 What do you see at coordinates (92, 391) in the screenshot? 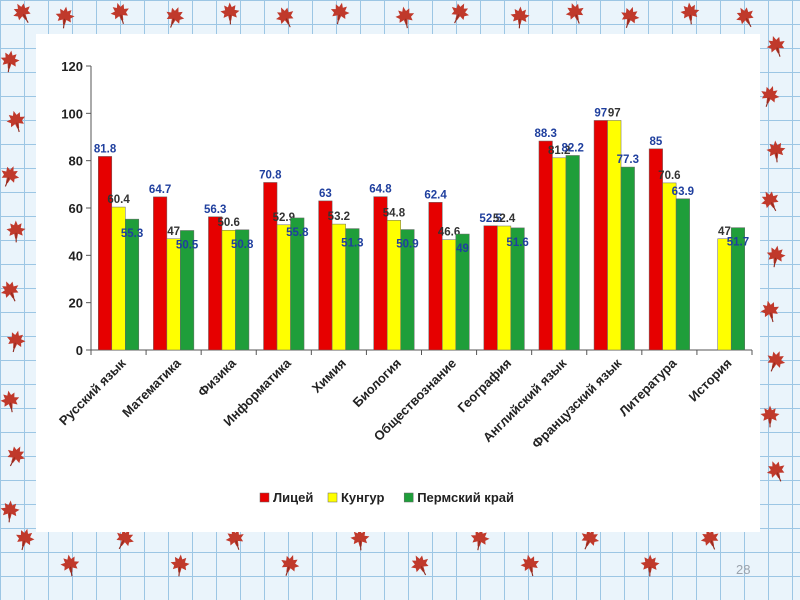
I see `category-label: Русский язык` at bounding box center [92, 391].